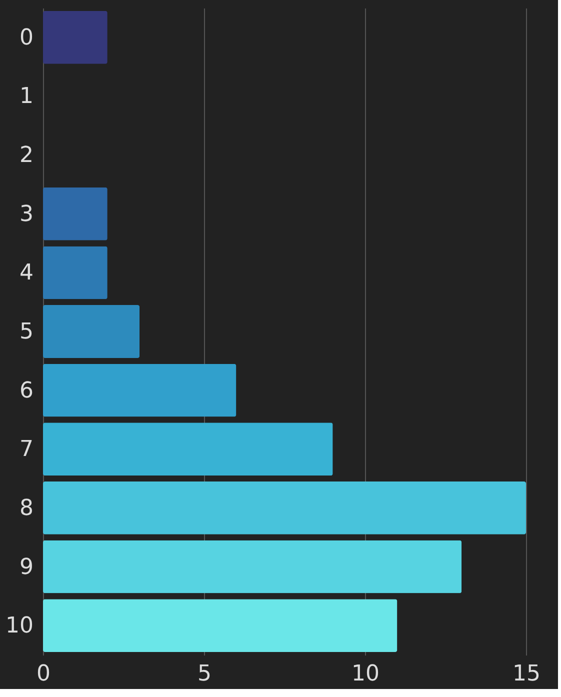 The width and height of the screenshot is (561, 697). What do you see at coordinates (27, 508) in the screenshot?
I see `y-tick-label: 8` at bounding box center [27, 508].